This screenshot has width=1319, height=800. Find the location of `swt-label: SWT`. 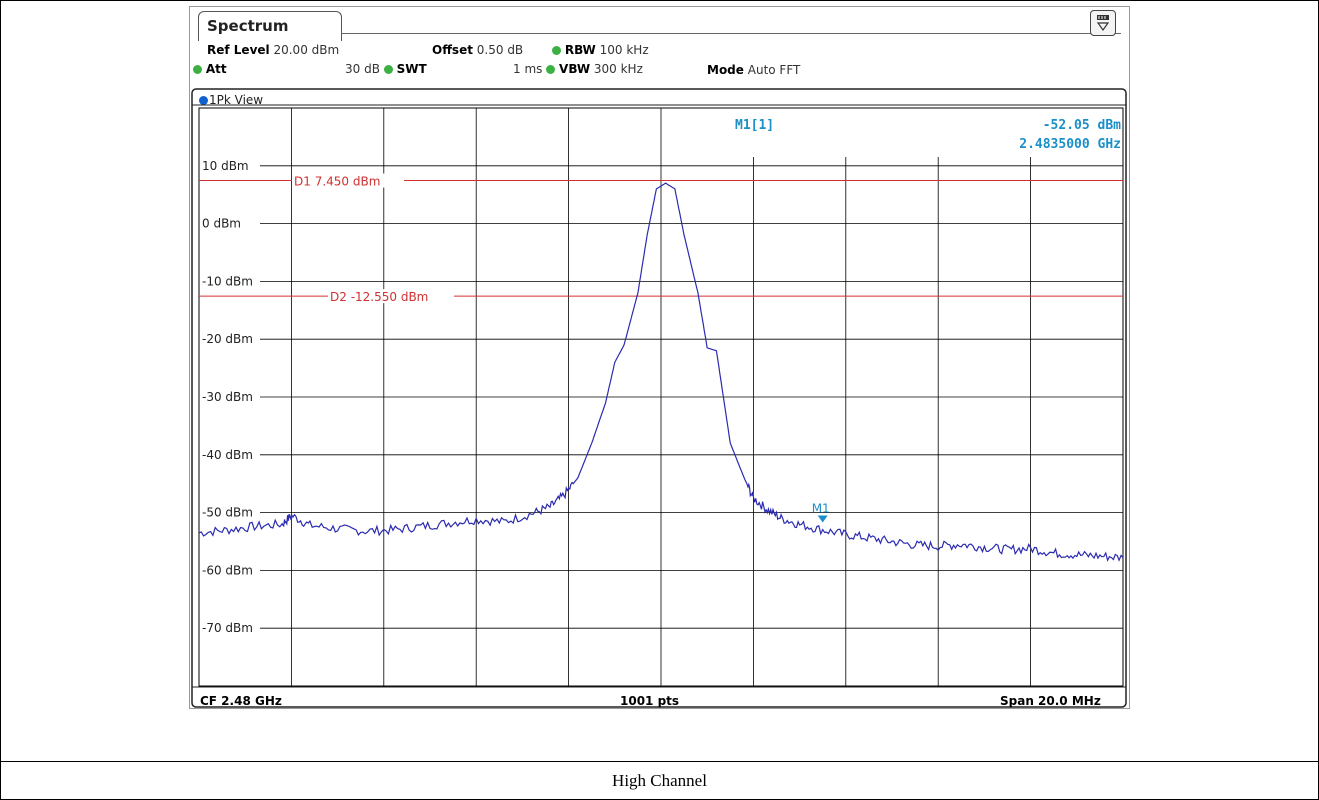

swt-label: SWT is located at coordinates (411, 69).